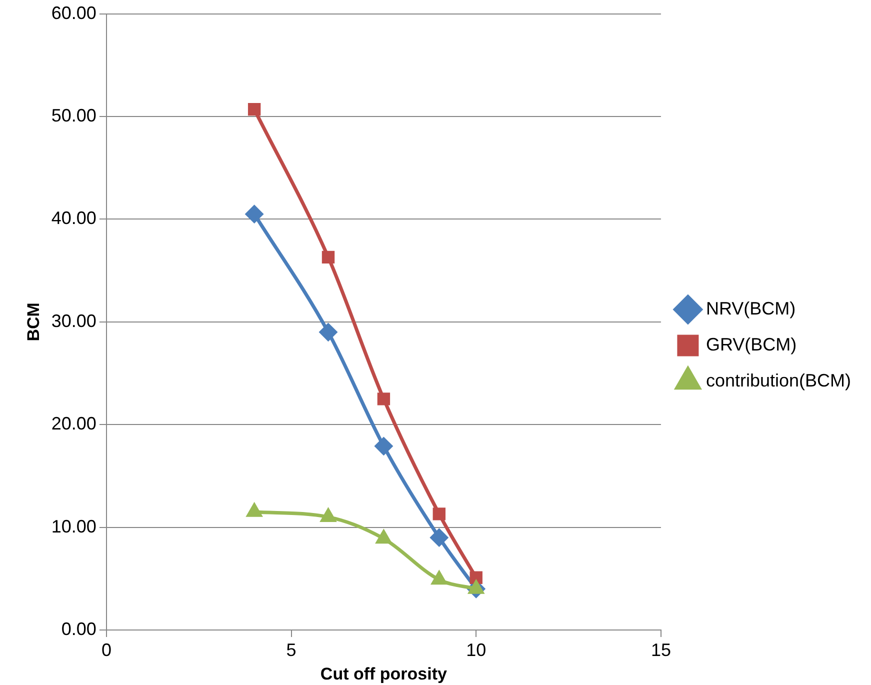 Image resolution: width=871 pixels, height=685 pixels. I want to click on x-tick-label: 10, so click(476, 650).